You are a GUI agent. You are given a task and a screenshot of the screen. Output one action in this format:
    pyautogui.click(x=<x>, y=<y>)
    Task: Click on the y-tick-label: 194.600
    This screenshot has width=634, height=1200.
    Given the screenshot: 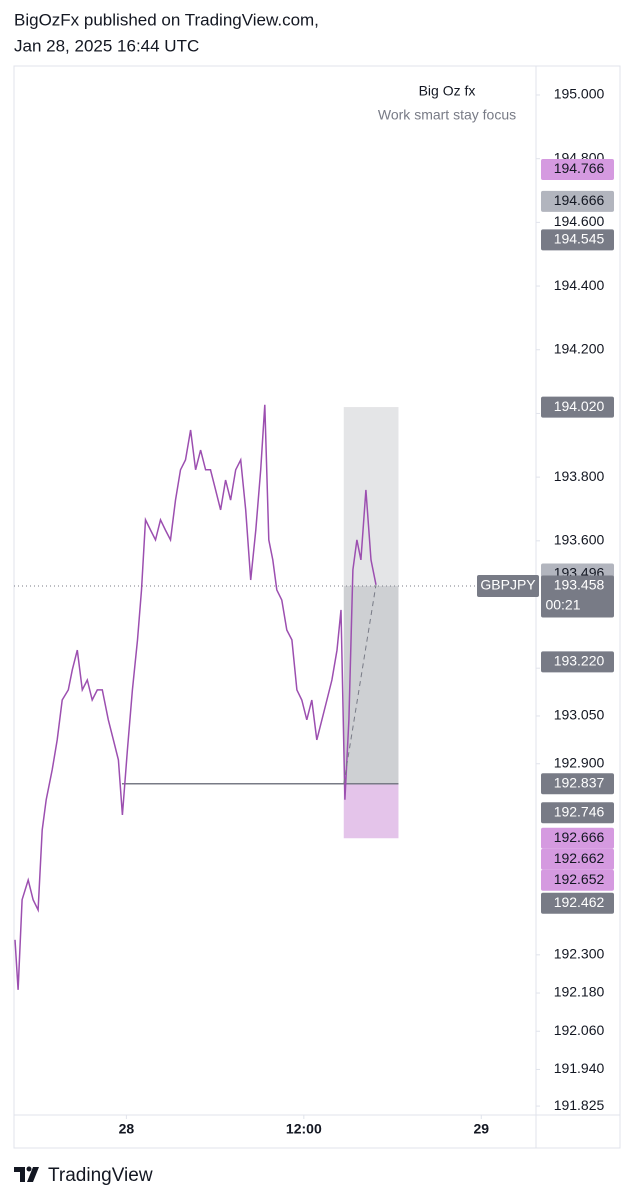 What is the action you would take?
    pyautogui.click(x=579, y=221)
    